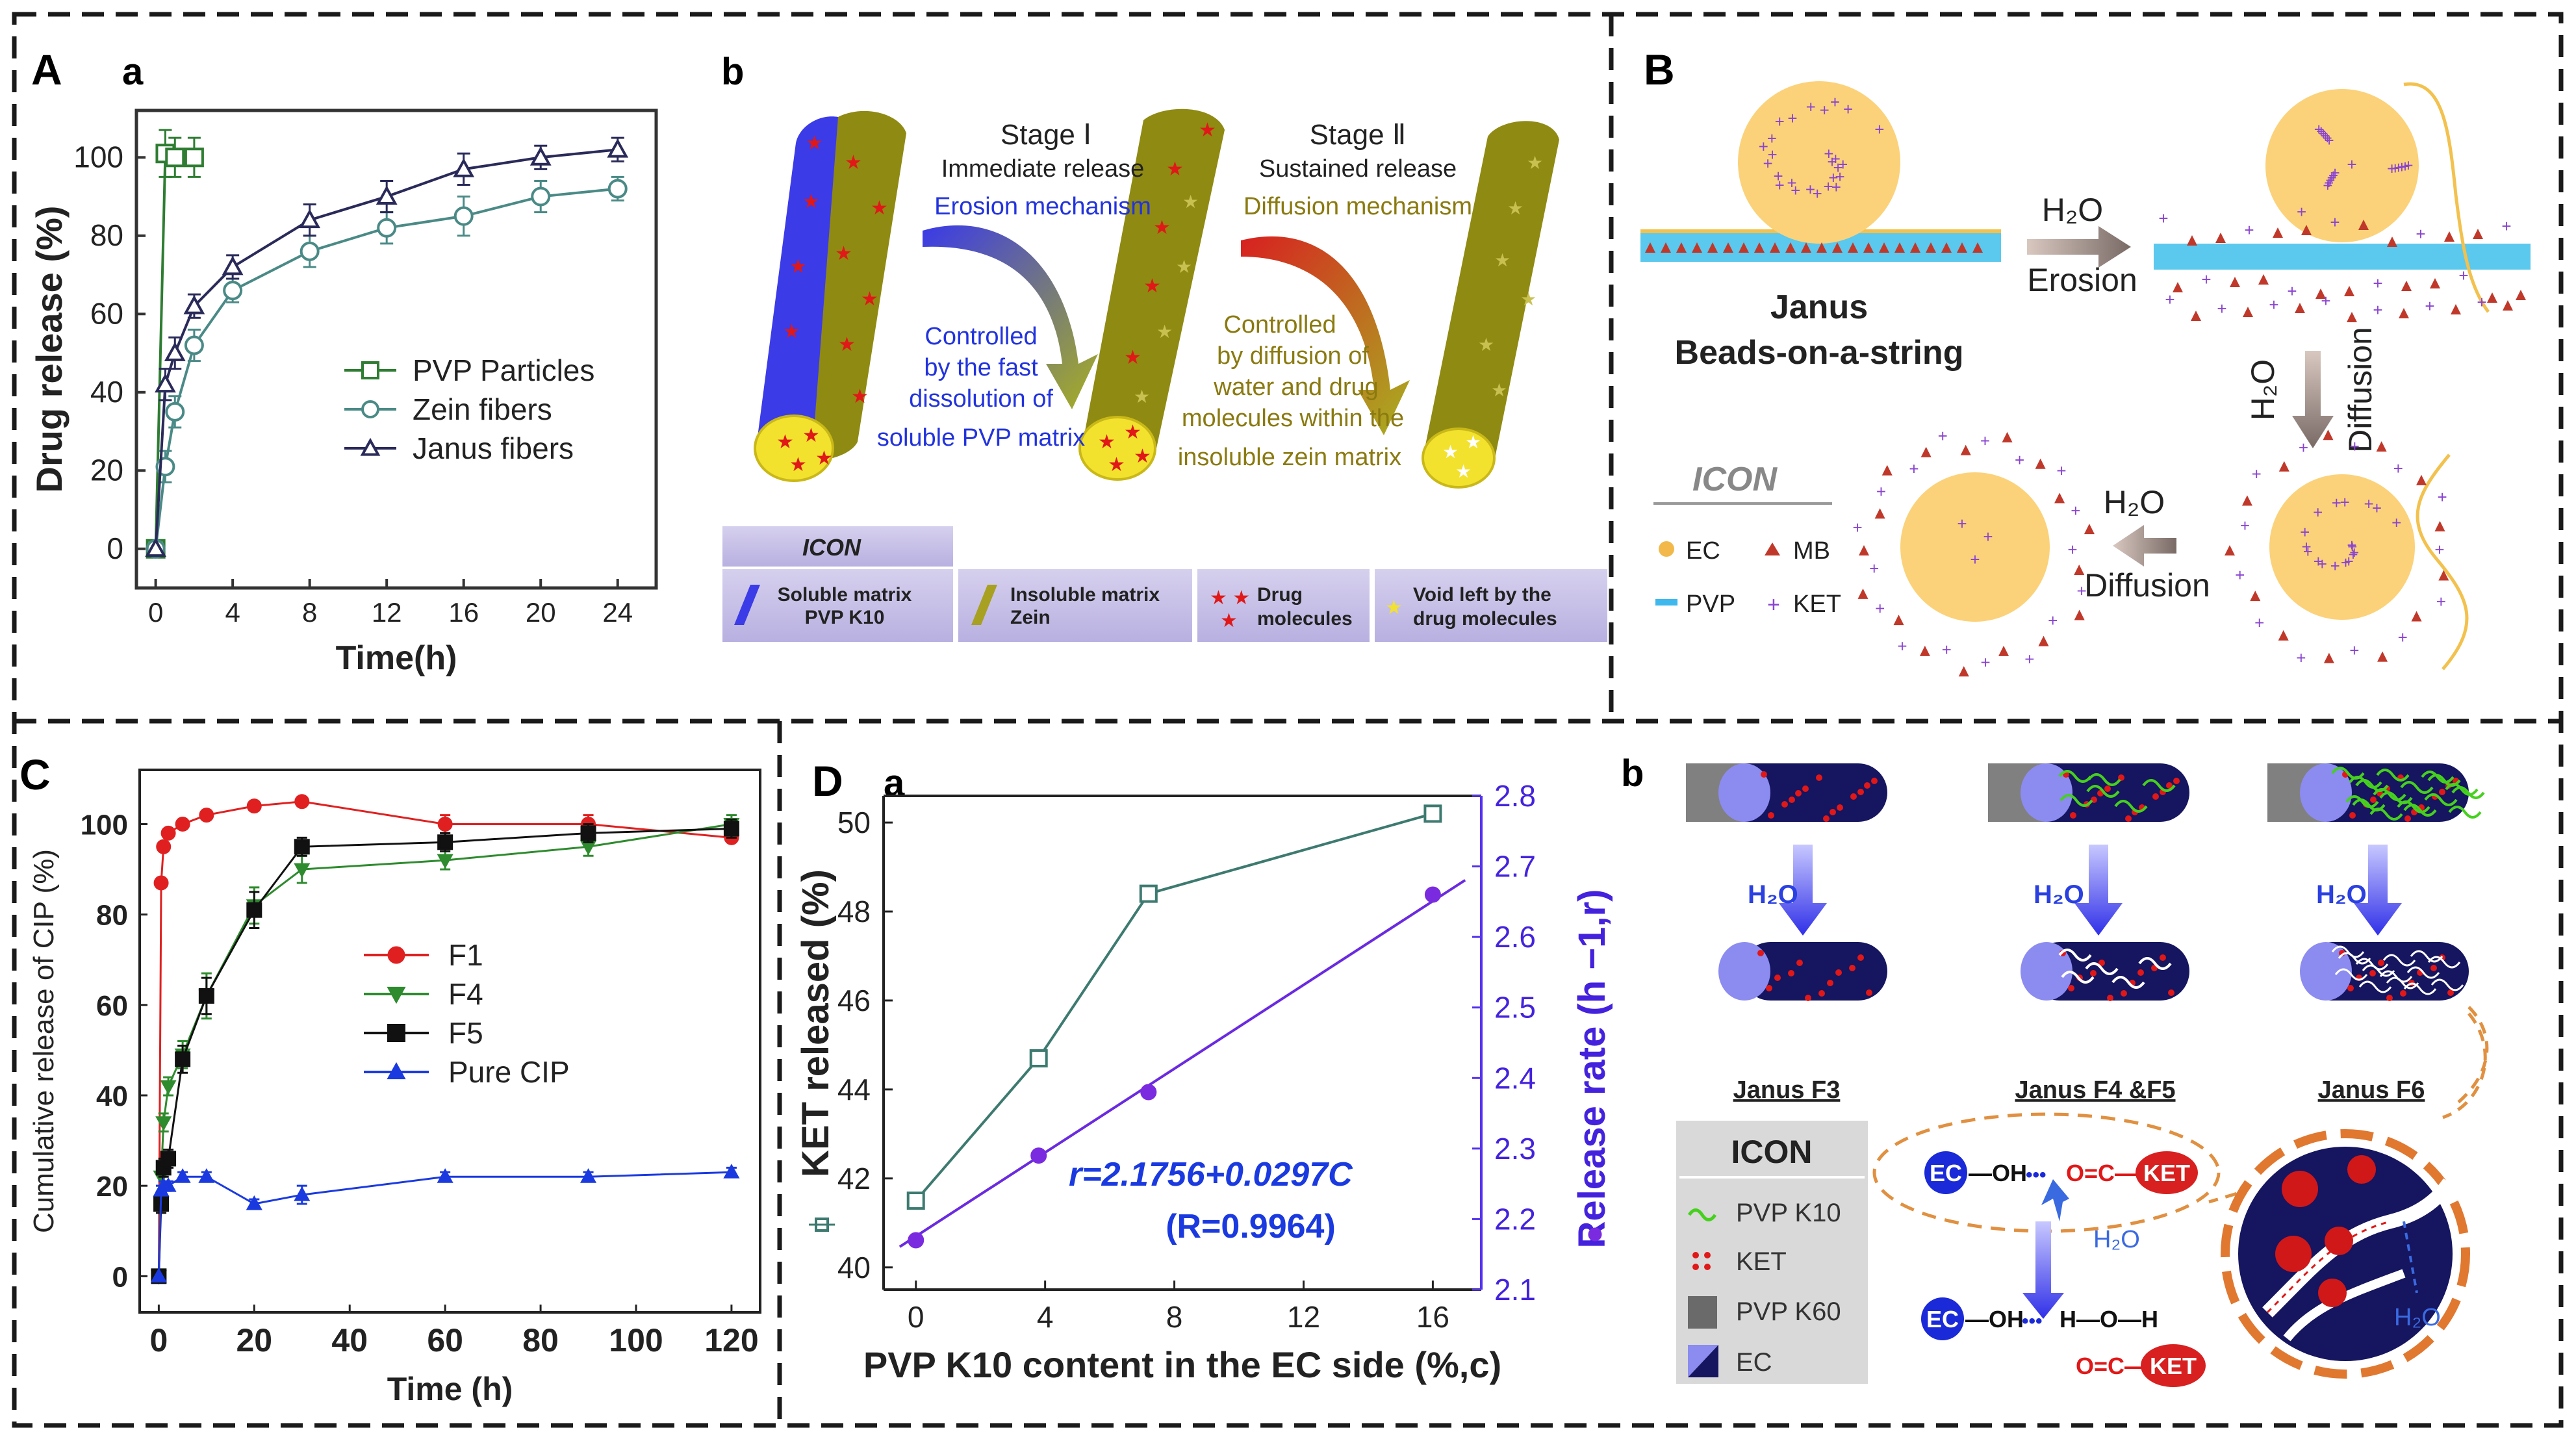 The image size is (2576, 1441). Describe the element at coordinates (1515, 937) in the screenshot. I see `y2-tick-label: 2.6` at that location.